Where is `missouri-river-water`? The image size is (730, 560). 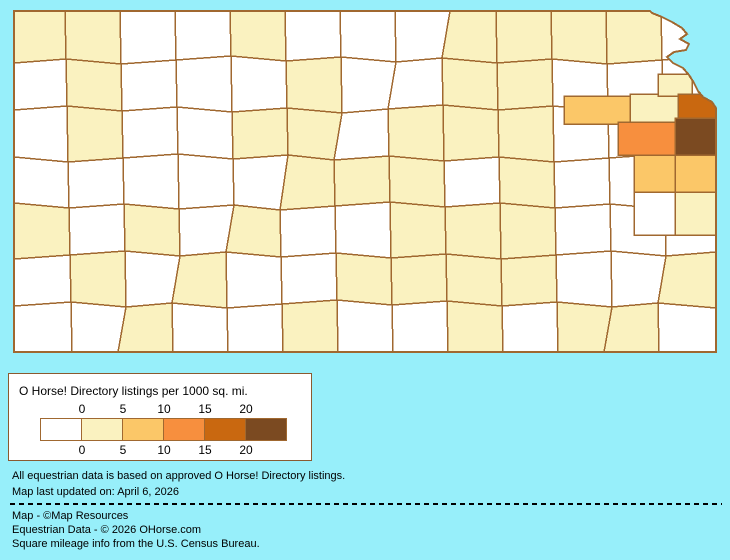 missouri-river-water is located at coordinates (689, 60).